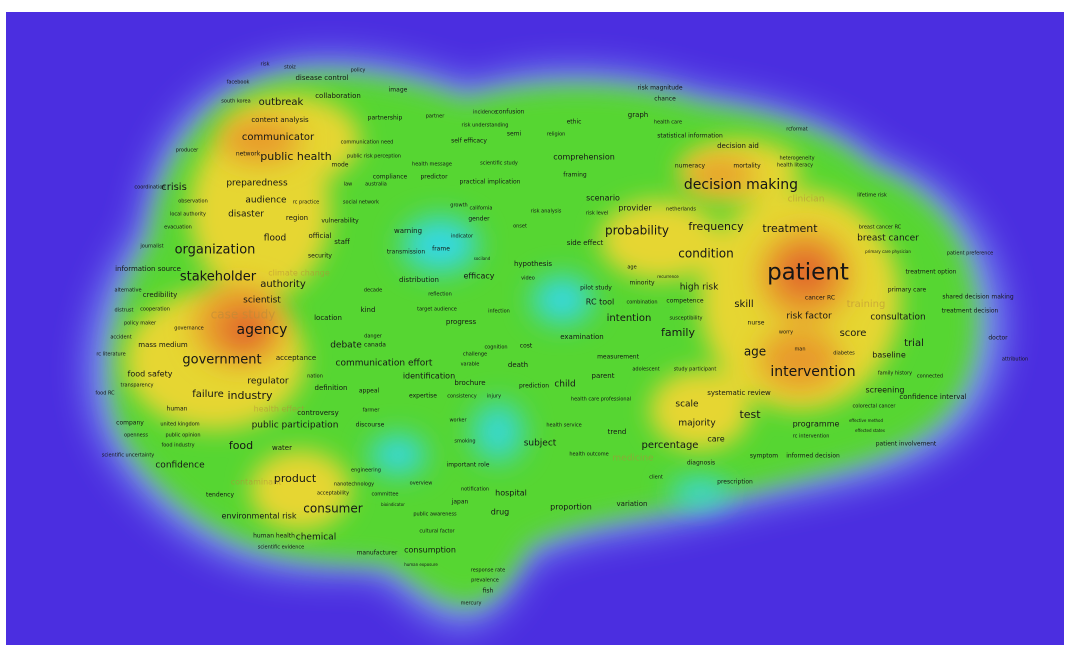  What do you see at coordinates (697, 424) in the screenshot?
I see `term-label: majority` at bounding box center [697, 424].